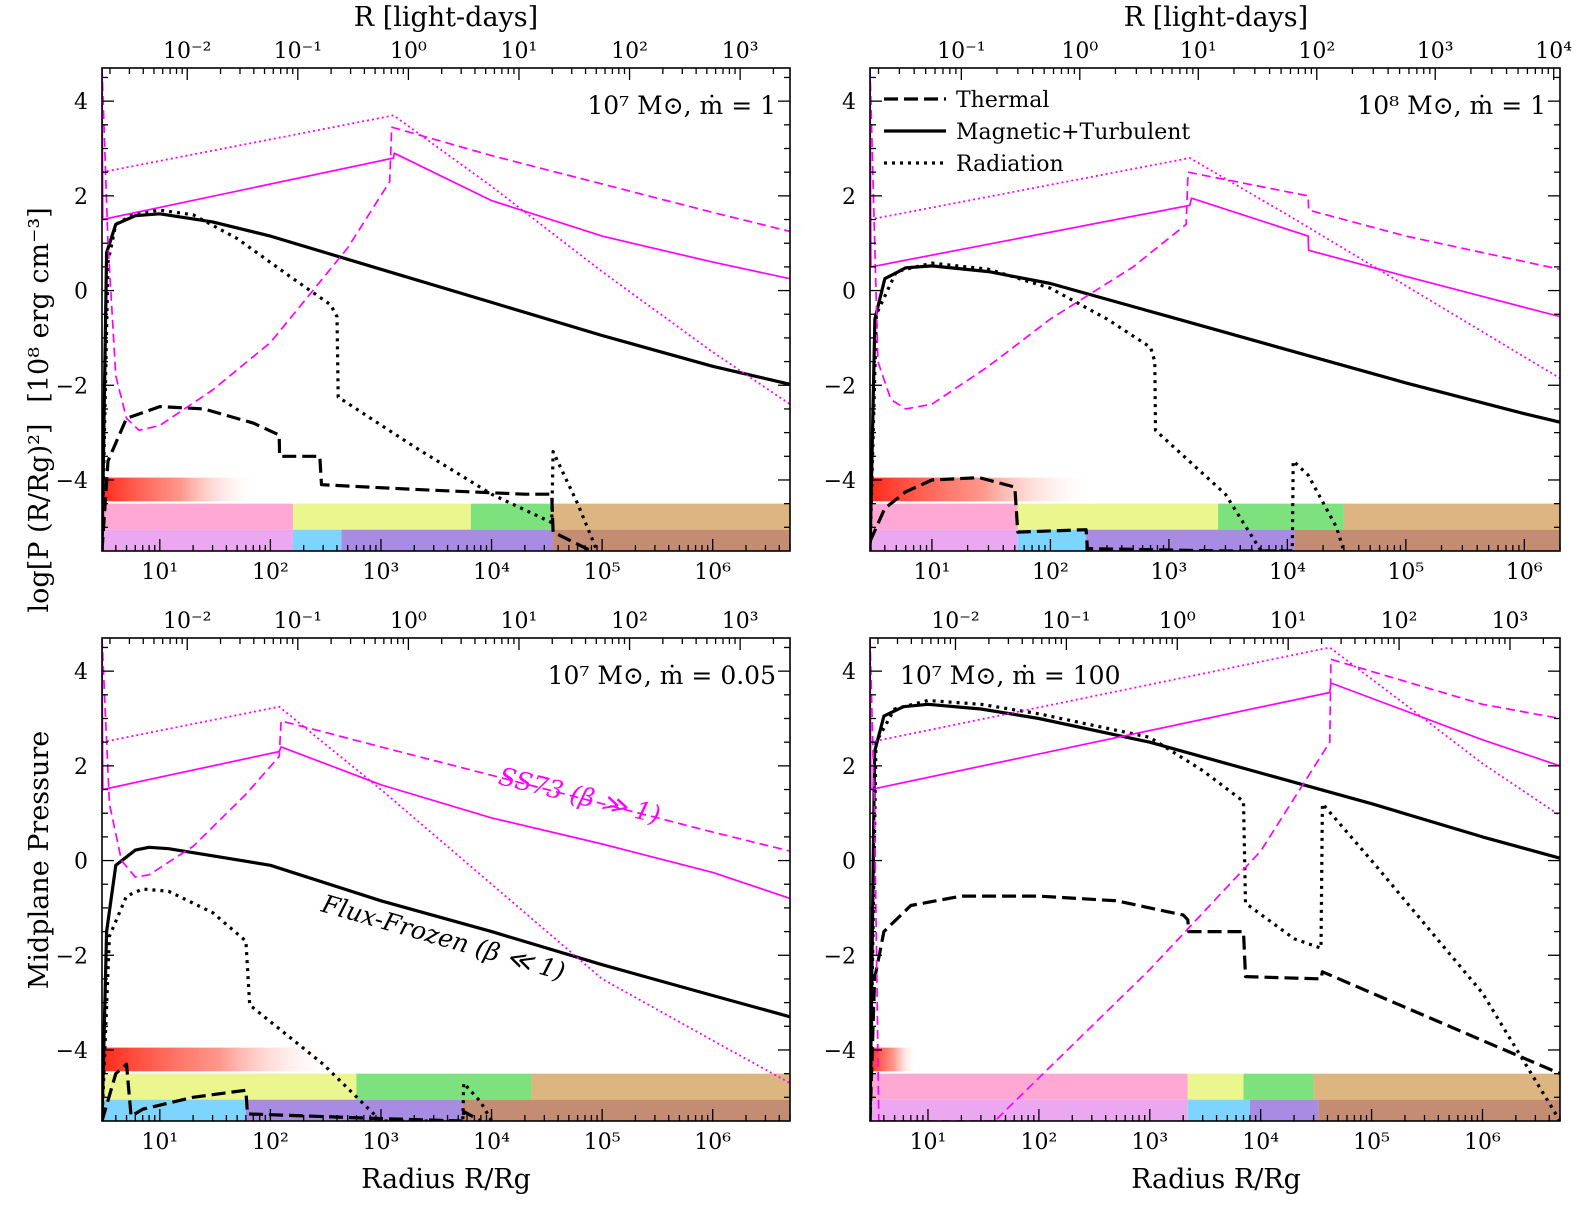 The width and height of the screenshot is (1577, 1212). Describe the element at coordinates (1216, 17) in the screenshot. I see `top-xlabel-right: R [light-days]` at that location.